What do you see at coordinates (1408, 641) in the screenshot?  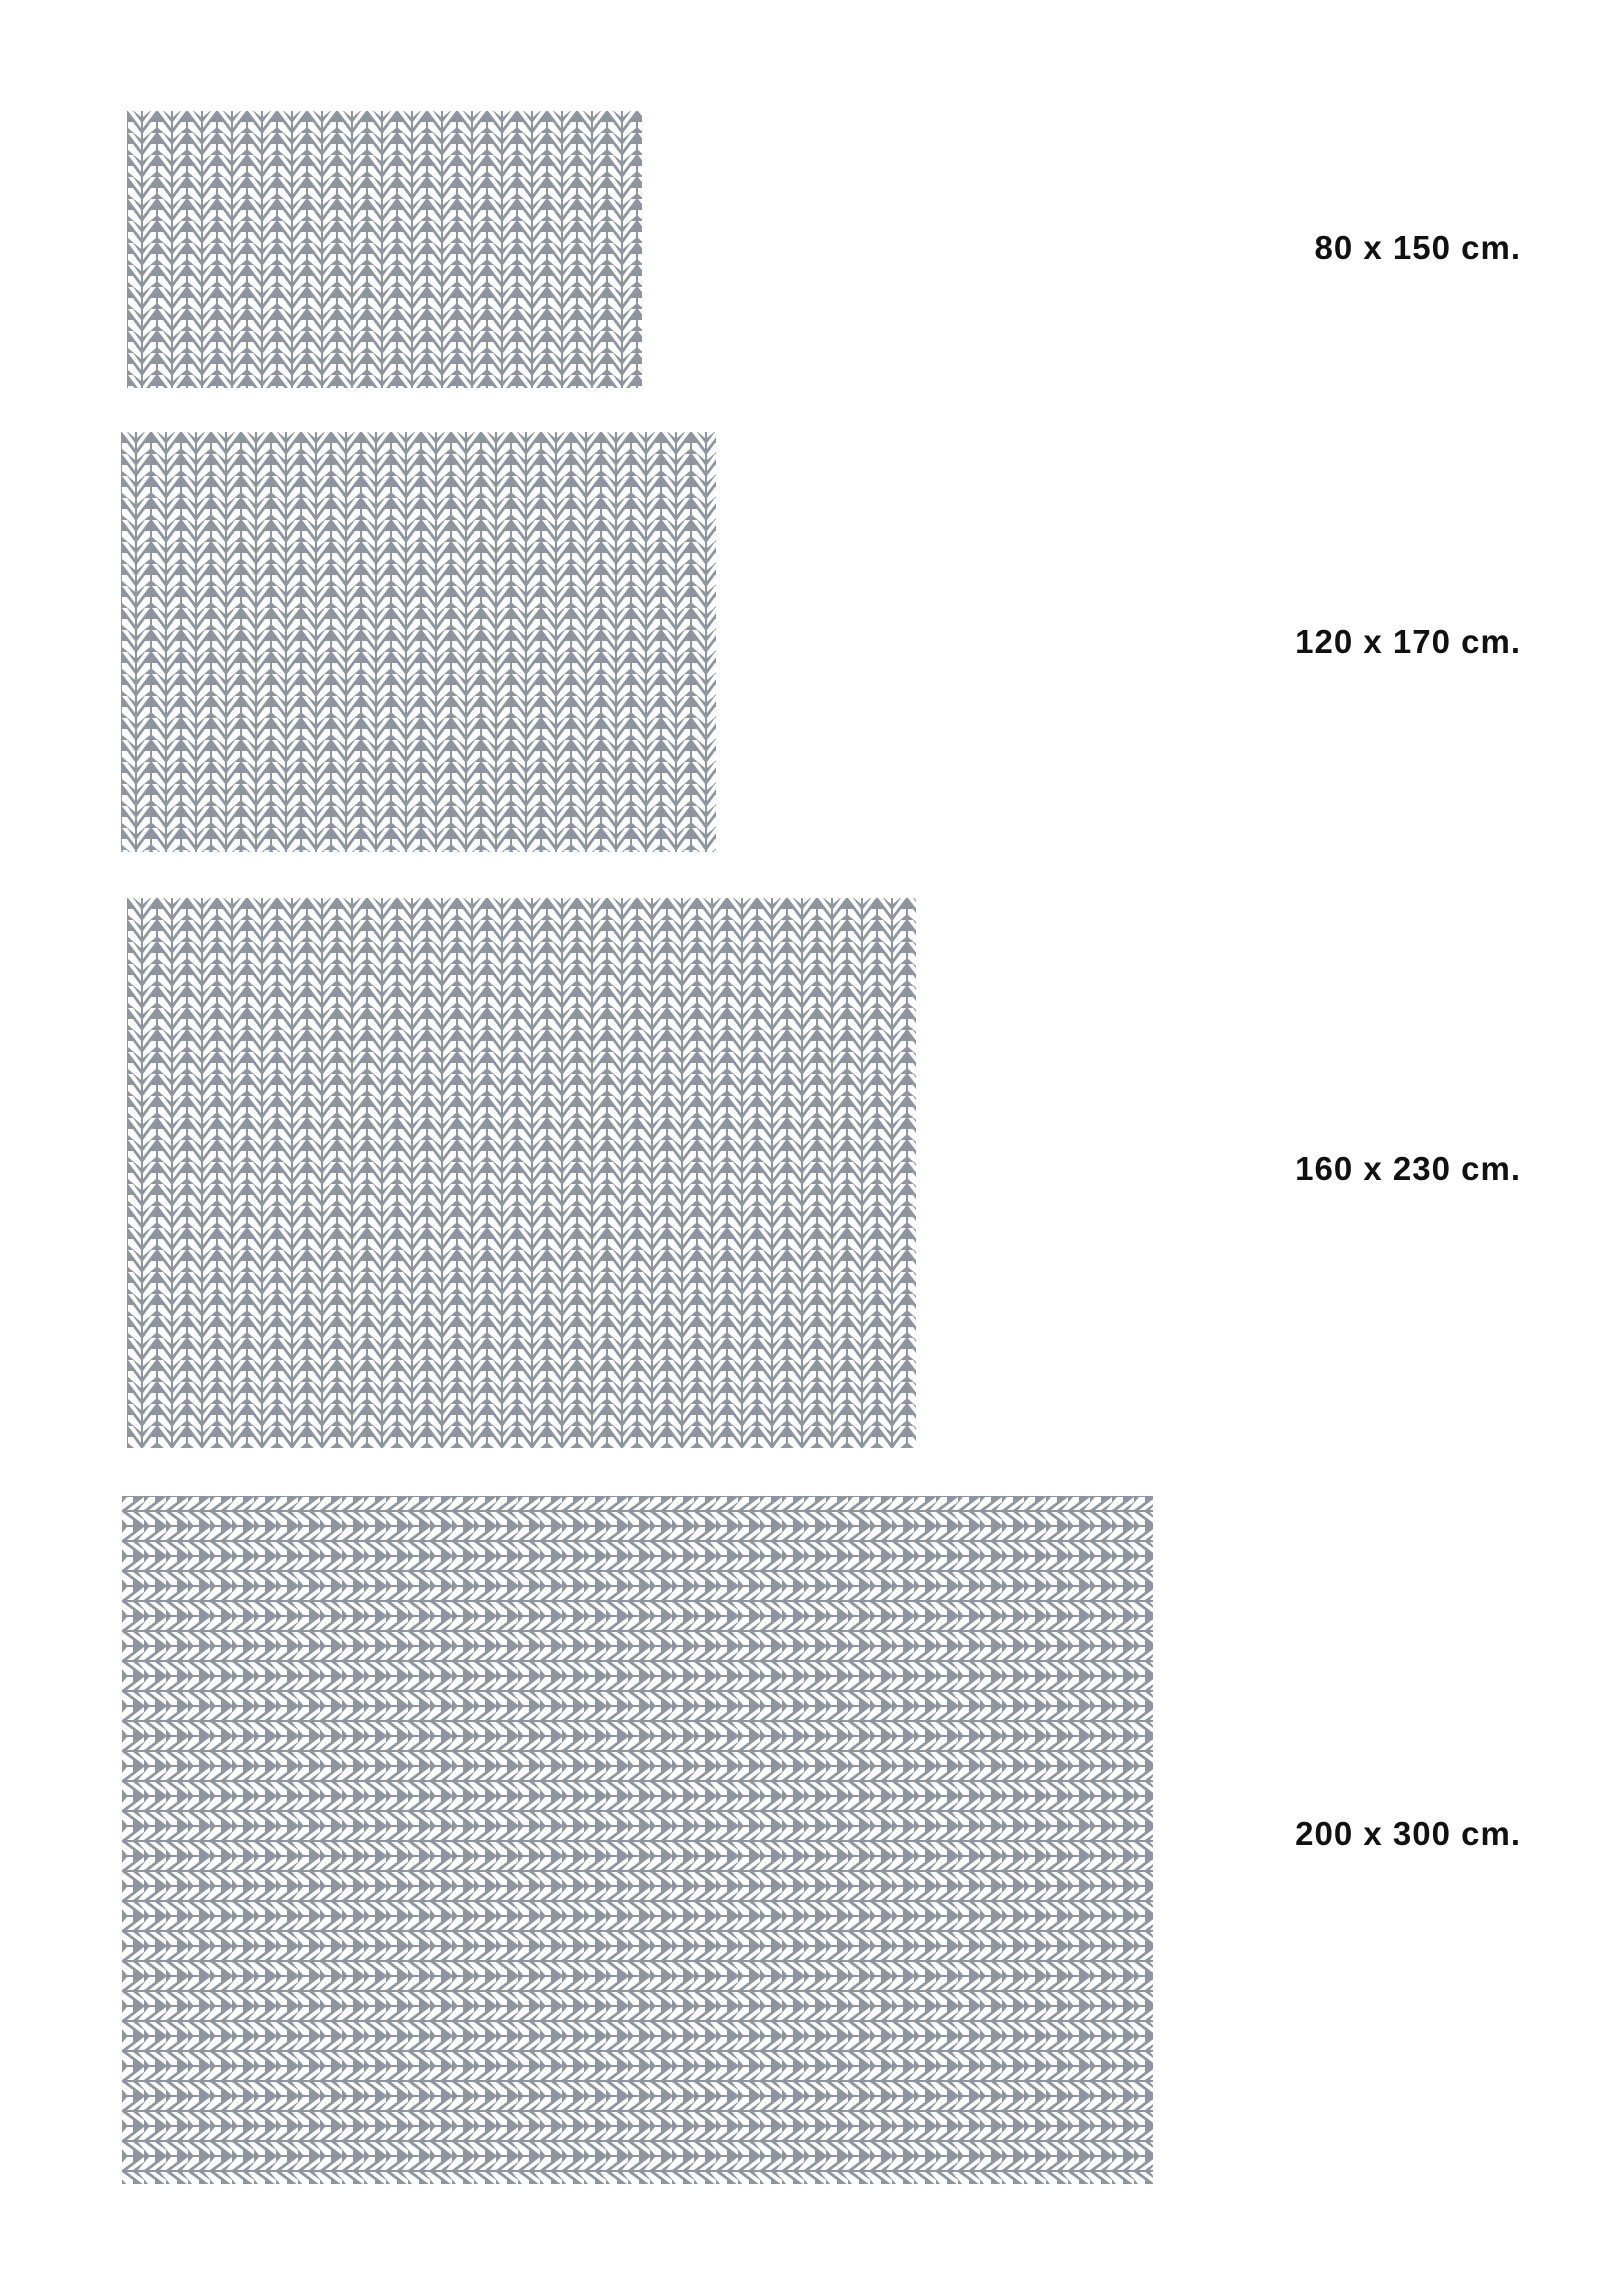 I see `rug-size-label: 120 x 170 cm.` at bounding box center [1408, 641].